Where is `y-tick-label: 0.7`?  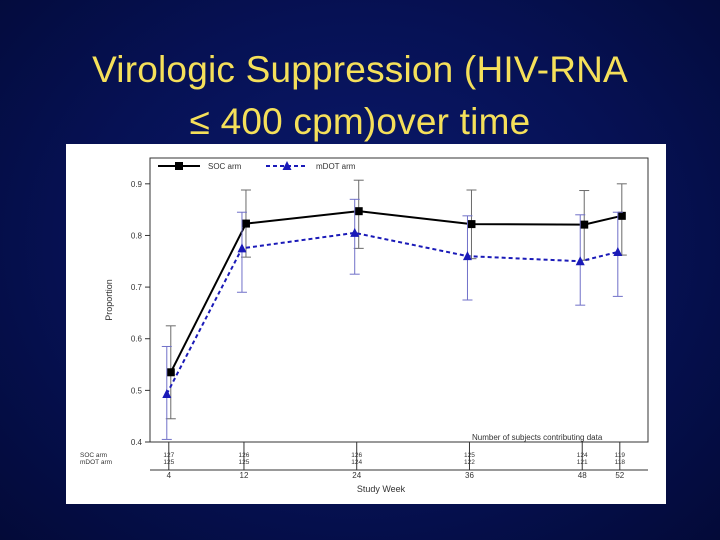
y-tick-label: 0.7 is located at coordinates (137, 287).